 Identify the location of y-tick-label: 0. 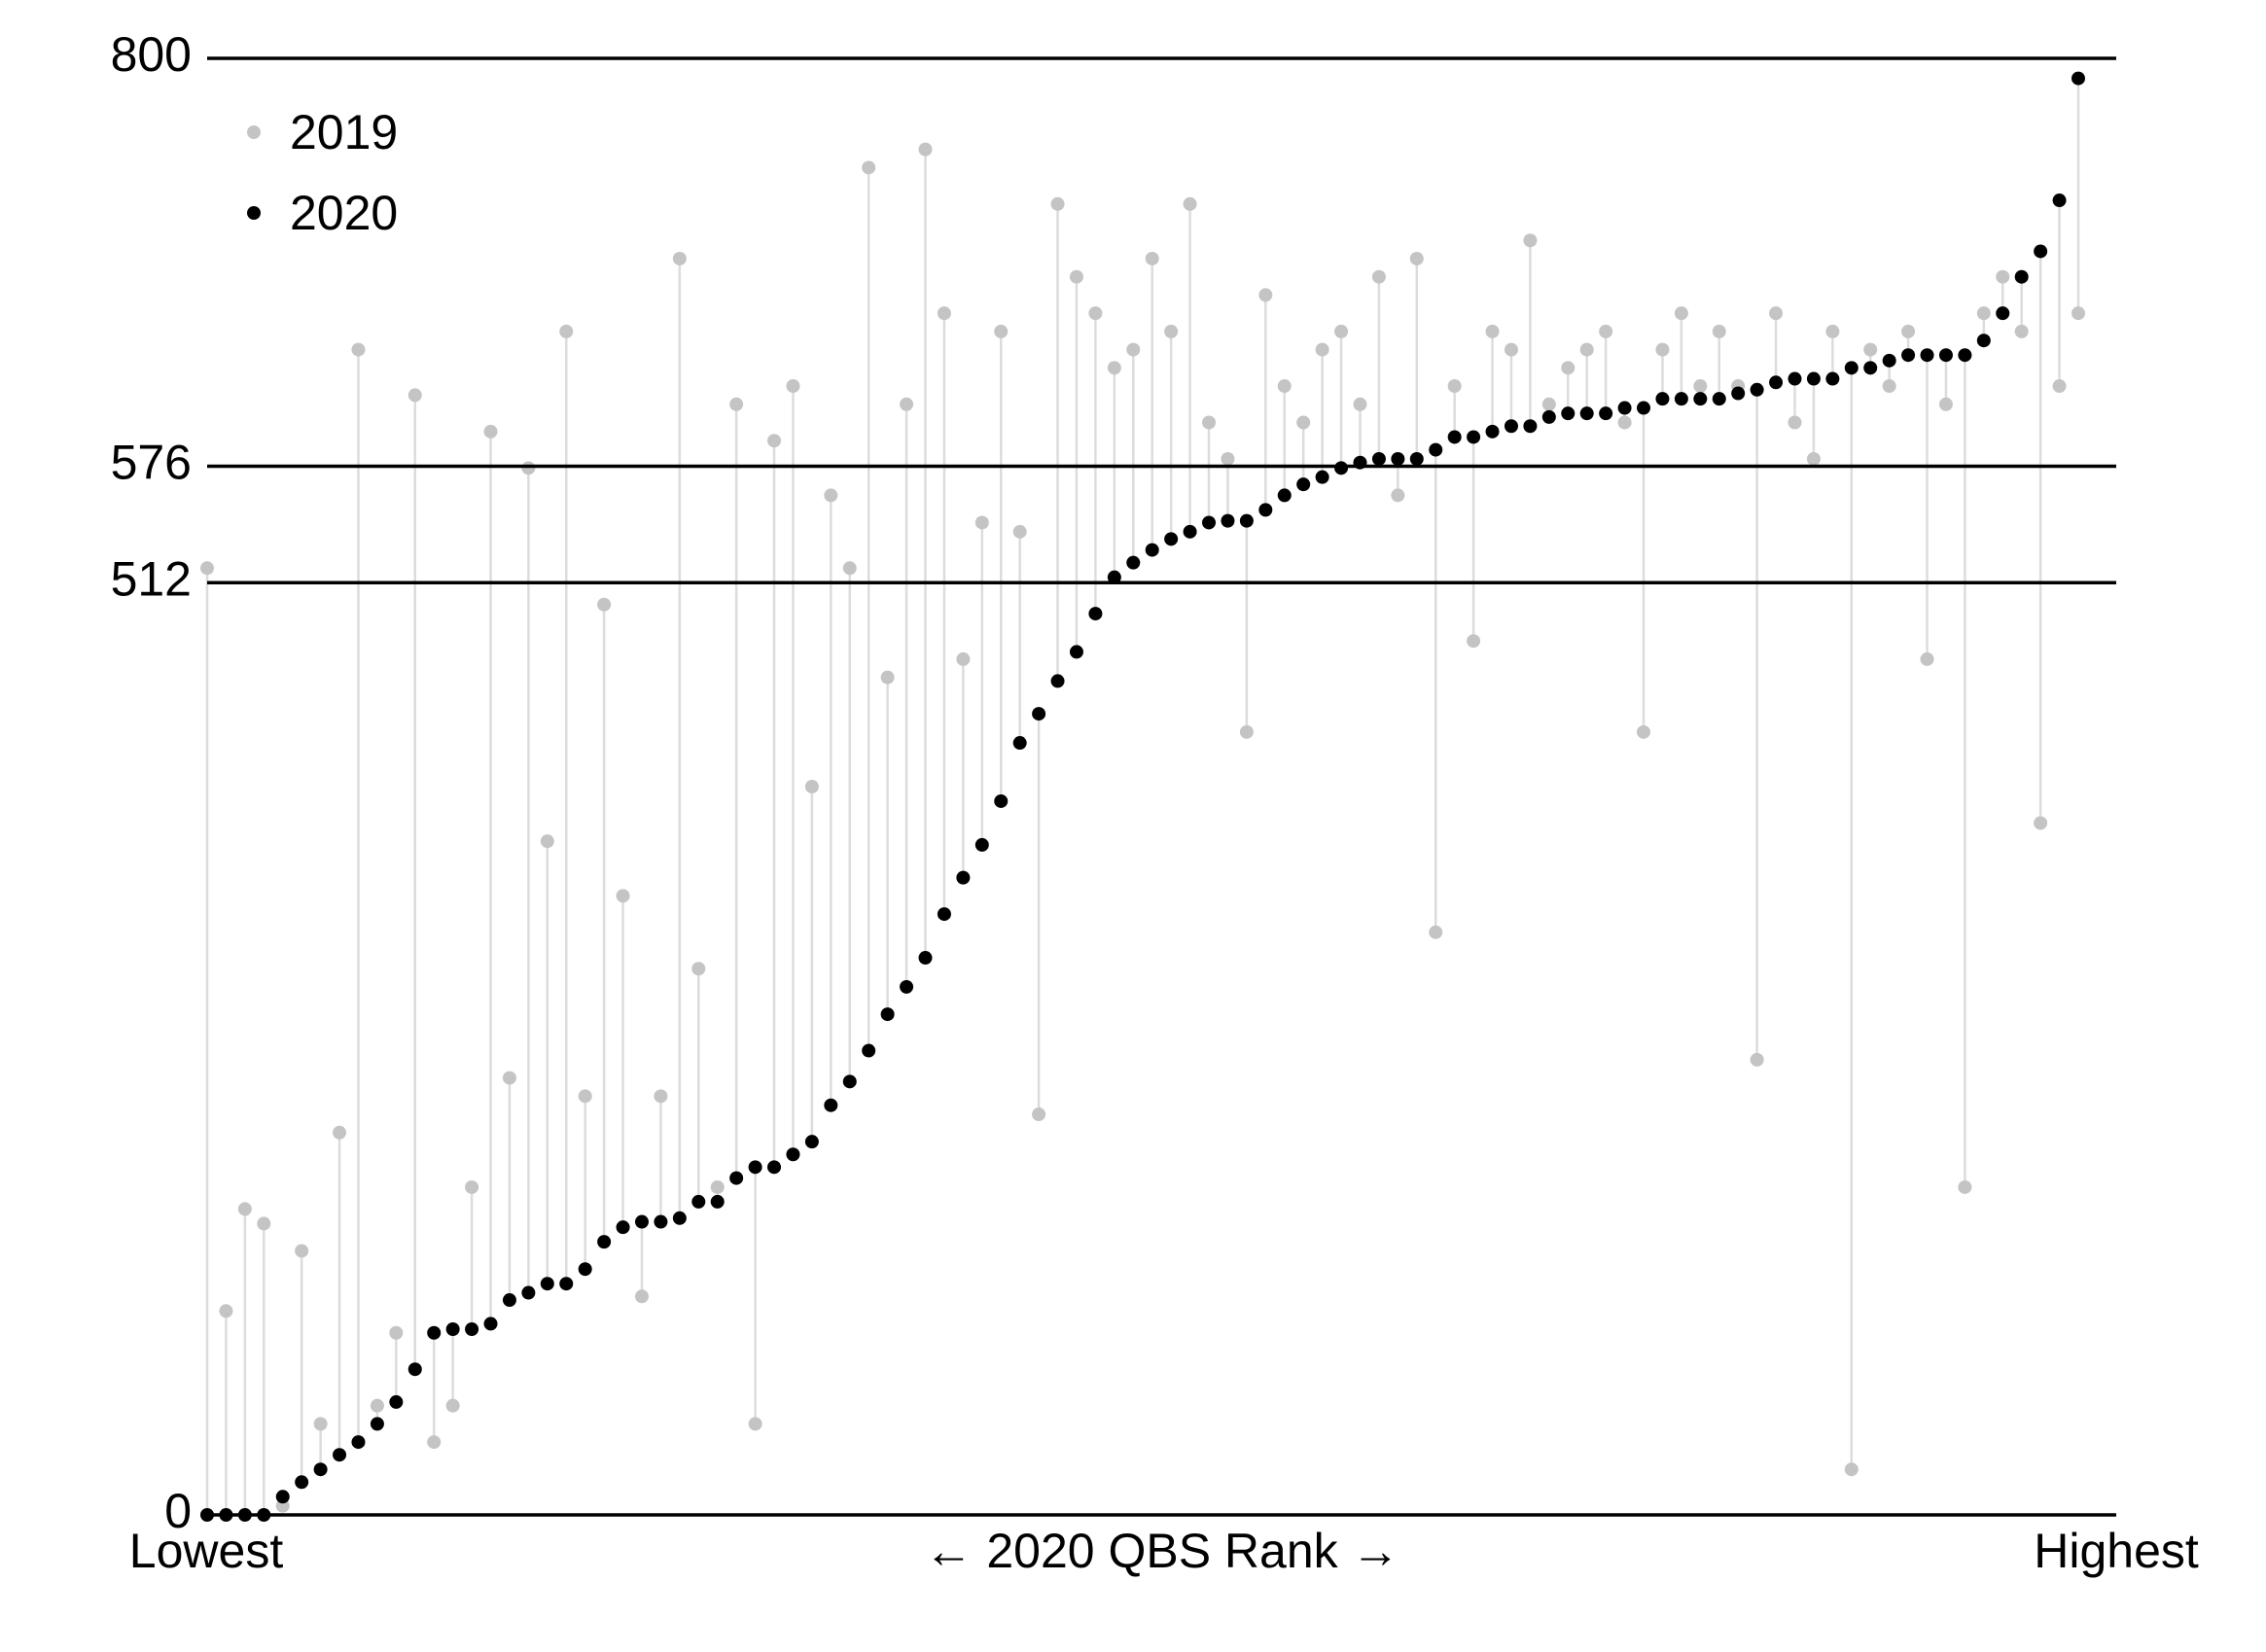
(178, 1511).